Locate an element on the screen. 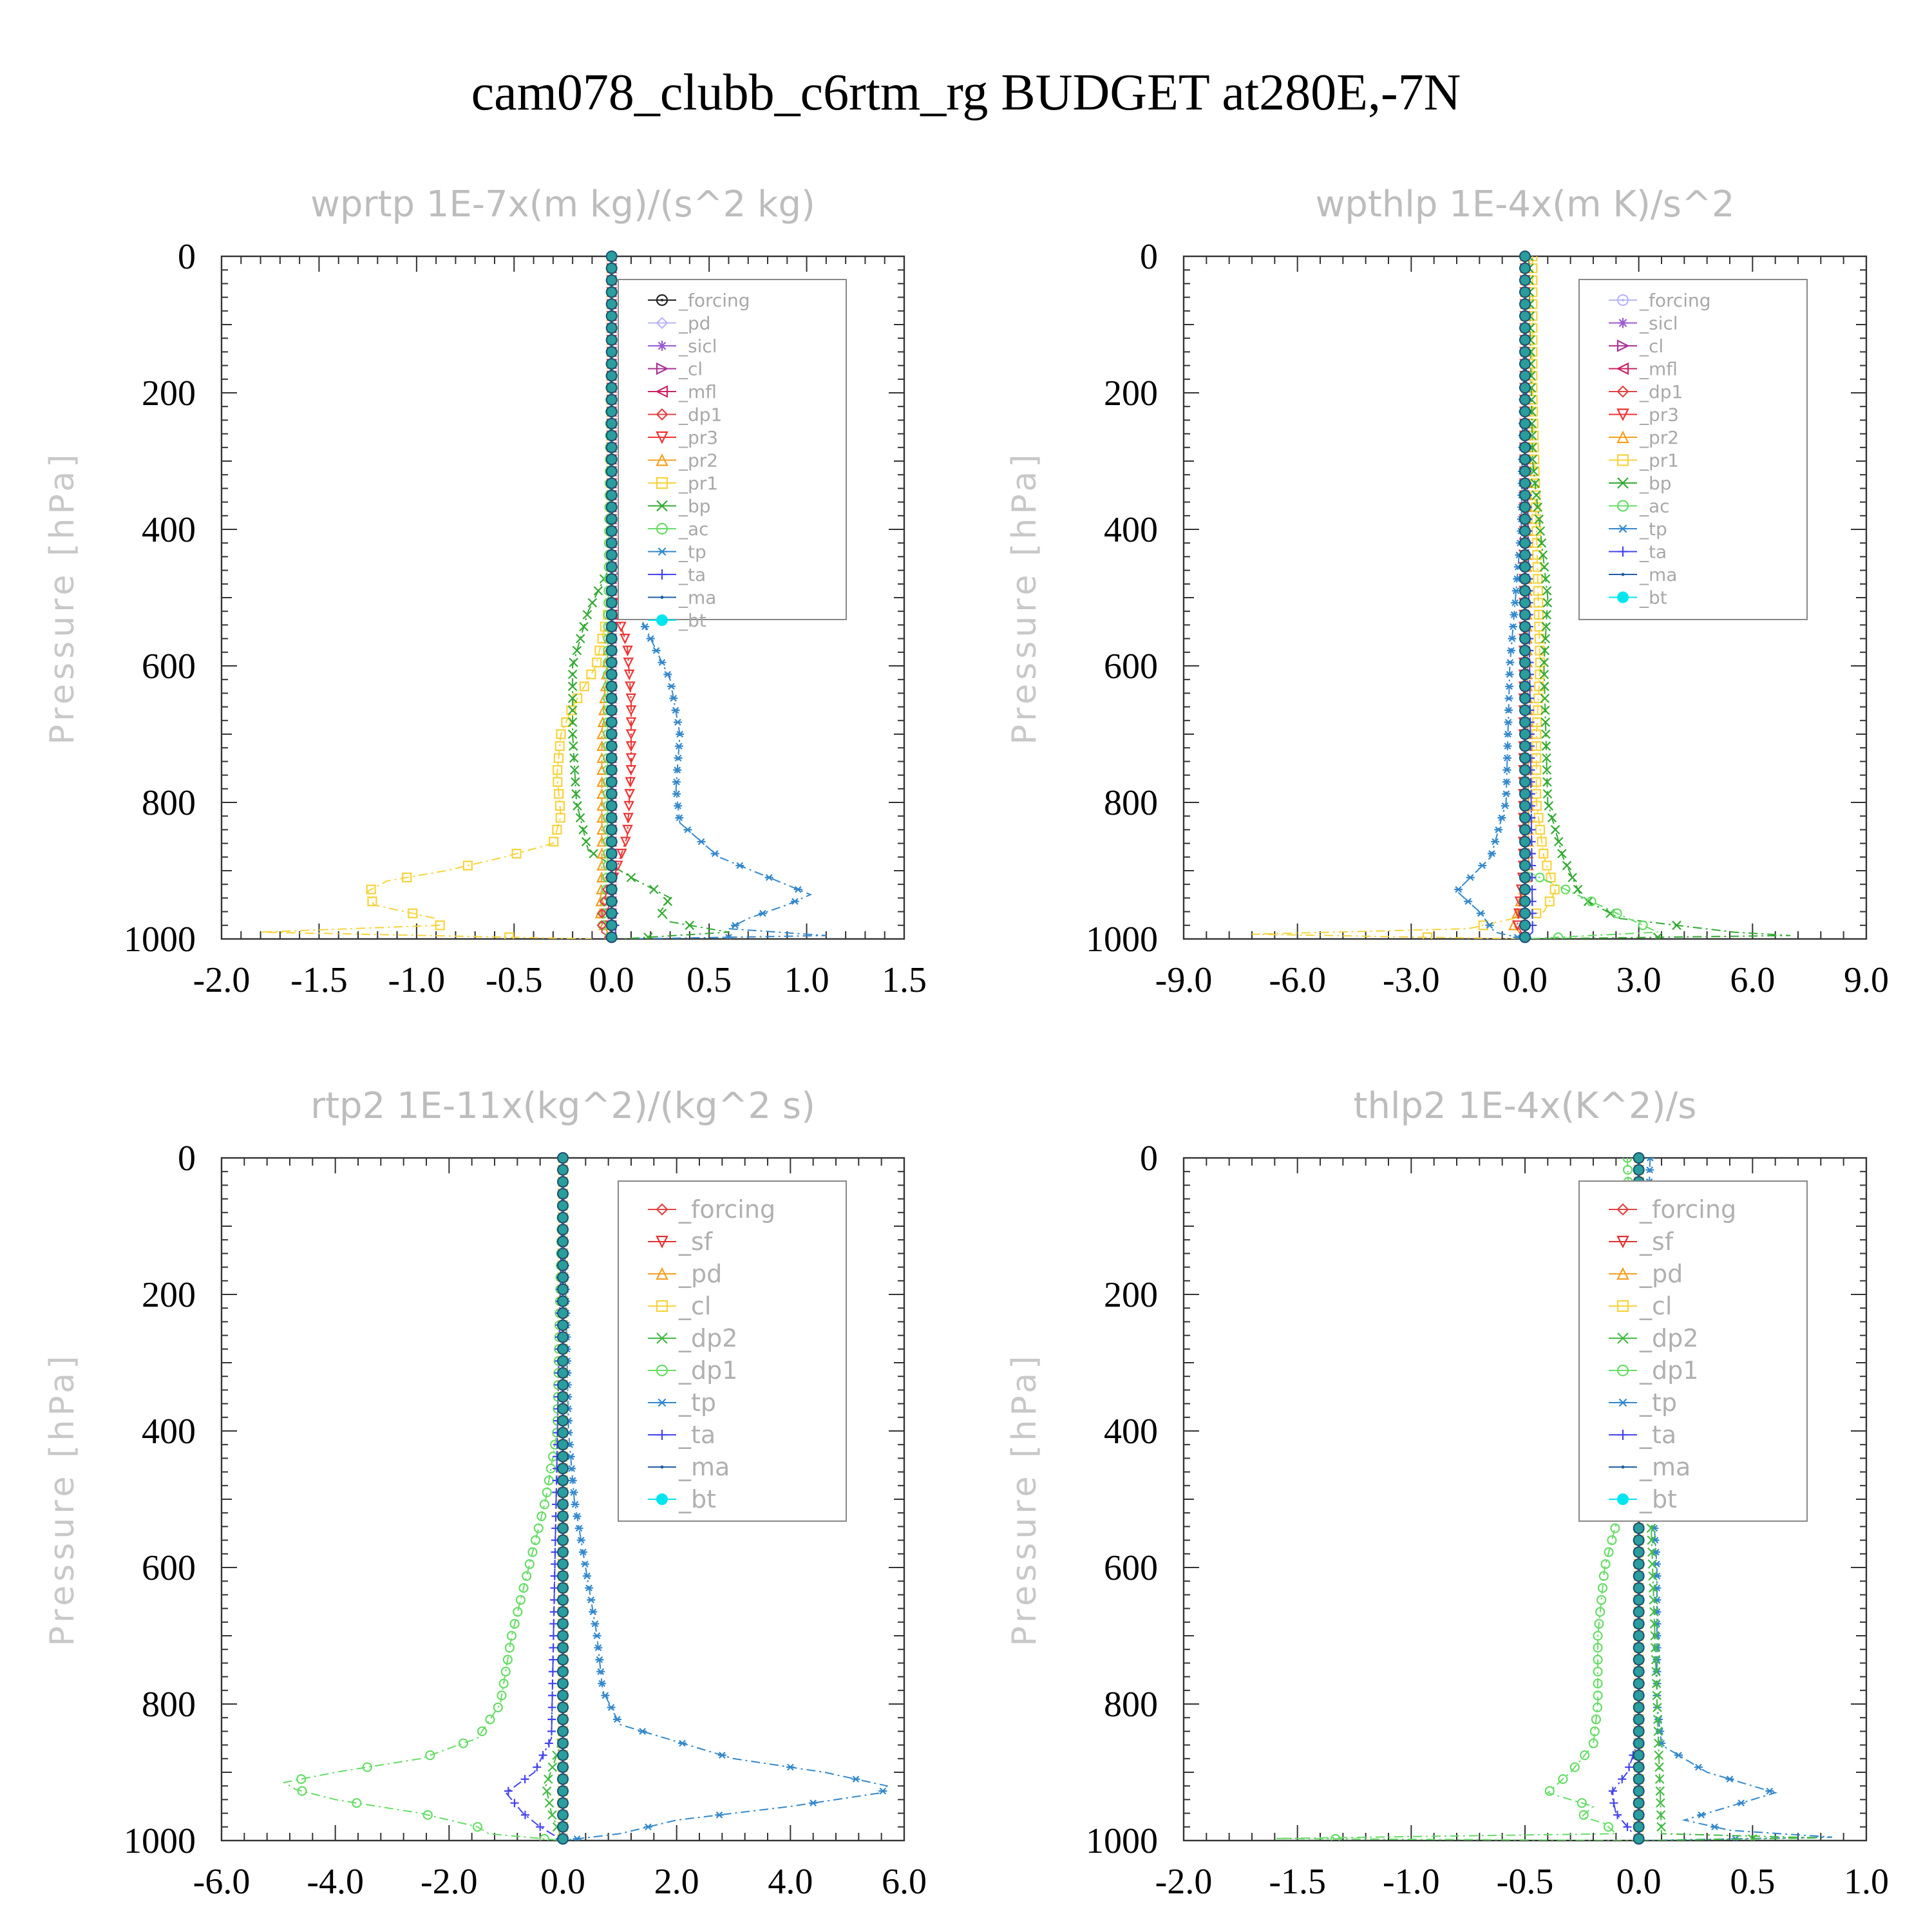 Image resolution: width=1932 pixels, height=1932 pixels. x-tick-label: 0.5 is located at coordinates (1752, 1882).